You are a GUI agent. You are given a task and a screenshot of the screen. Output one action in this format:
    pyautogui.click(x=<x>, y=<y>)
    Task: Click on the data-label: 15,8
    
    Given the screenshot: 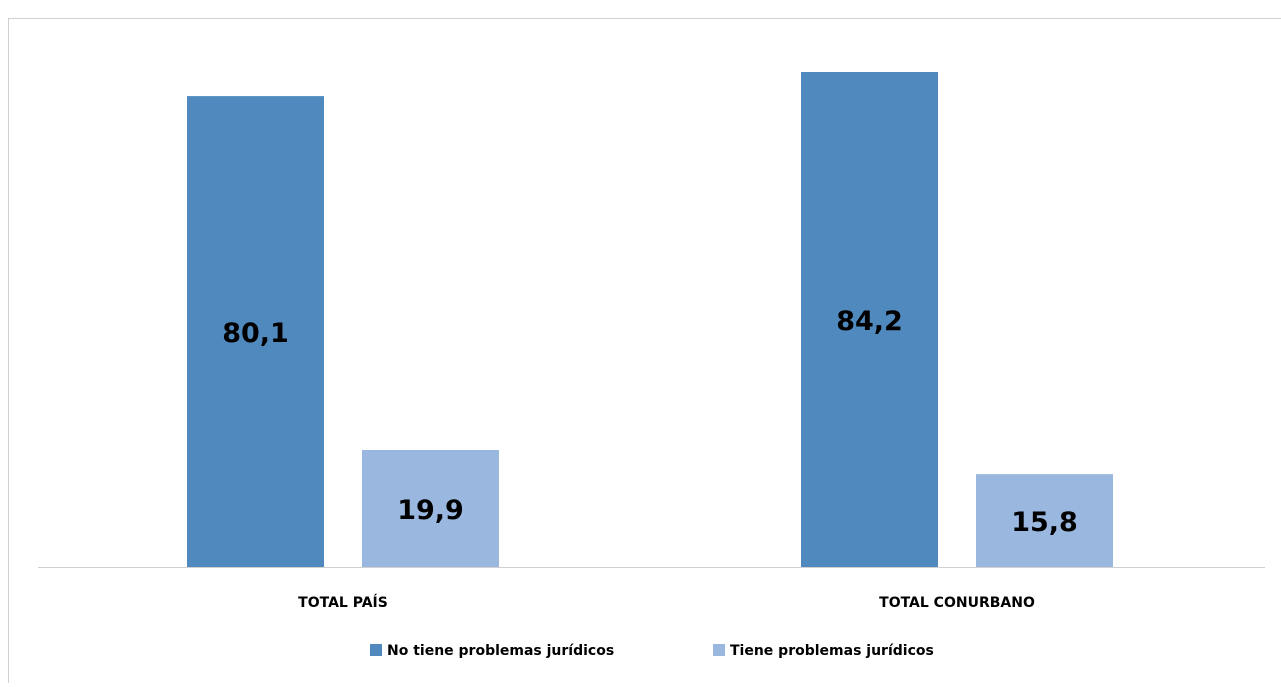 What is the action you would take?
    pyautogui.click(x=1044, y=522)
    